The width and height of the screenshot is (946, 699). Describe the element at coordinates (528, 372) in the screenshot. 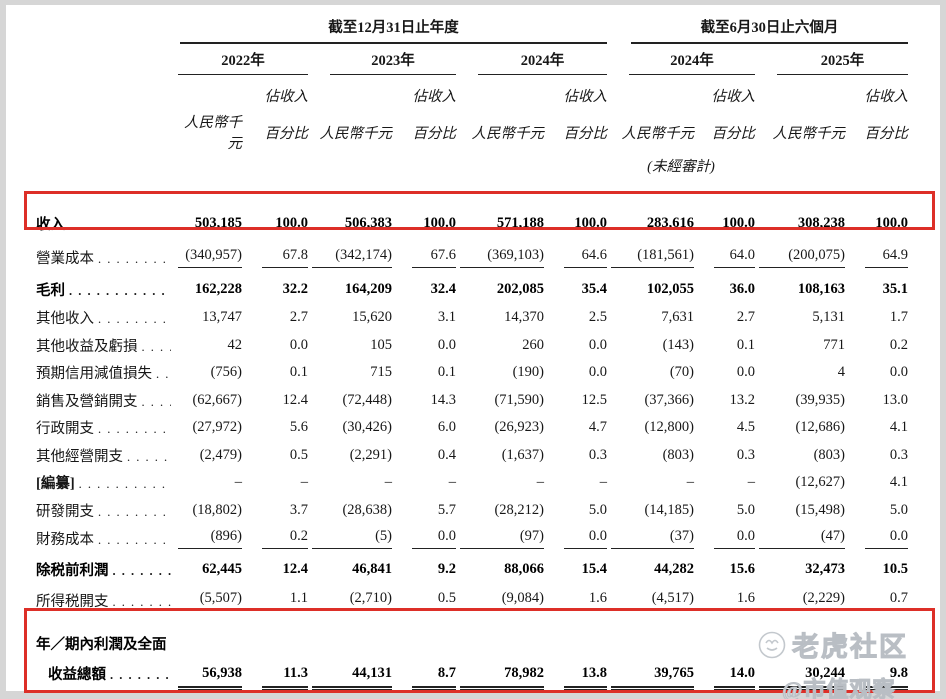

I see `cell-value: (190)` at that location.